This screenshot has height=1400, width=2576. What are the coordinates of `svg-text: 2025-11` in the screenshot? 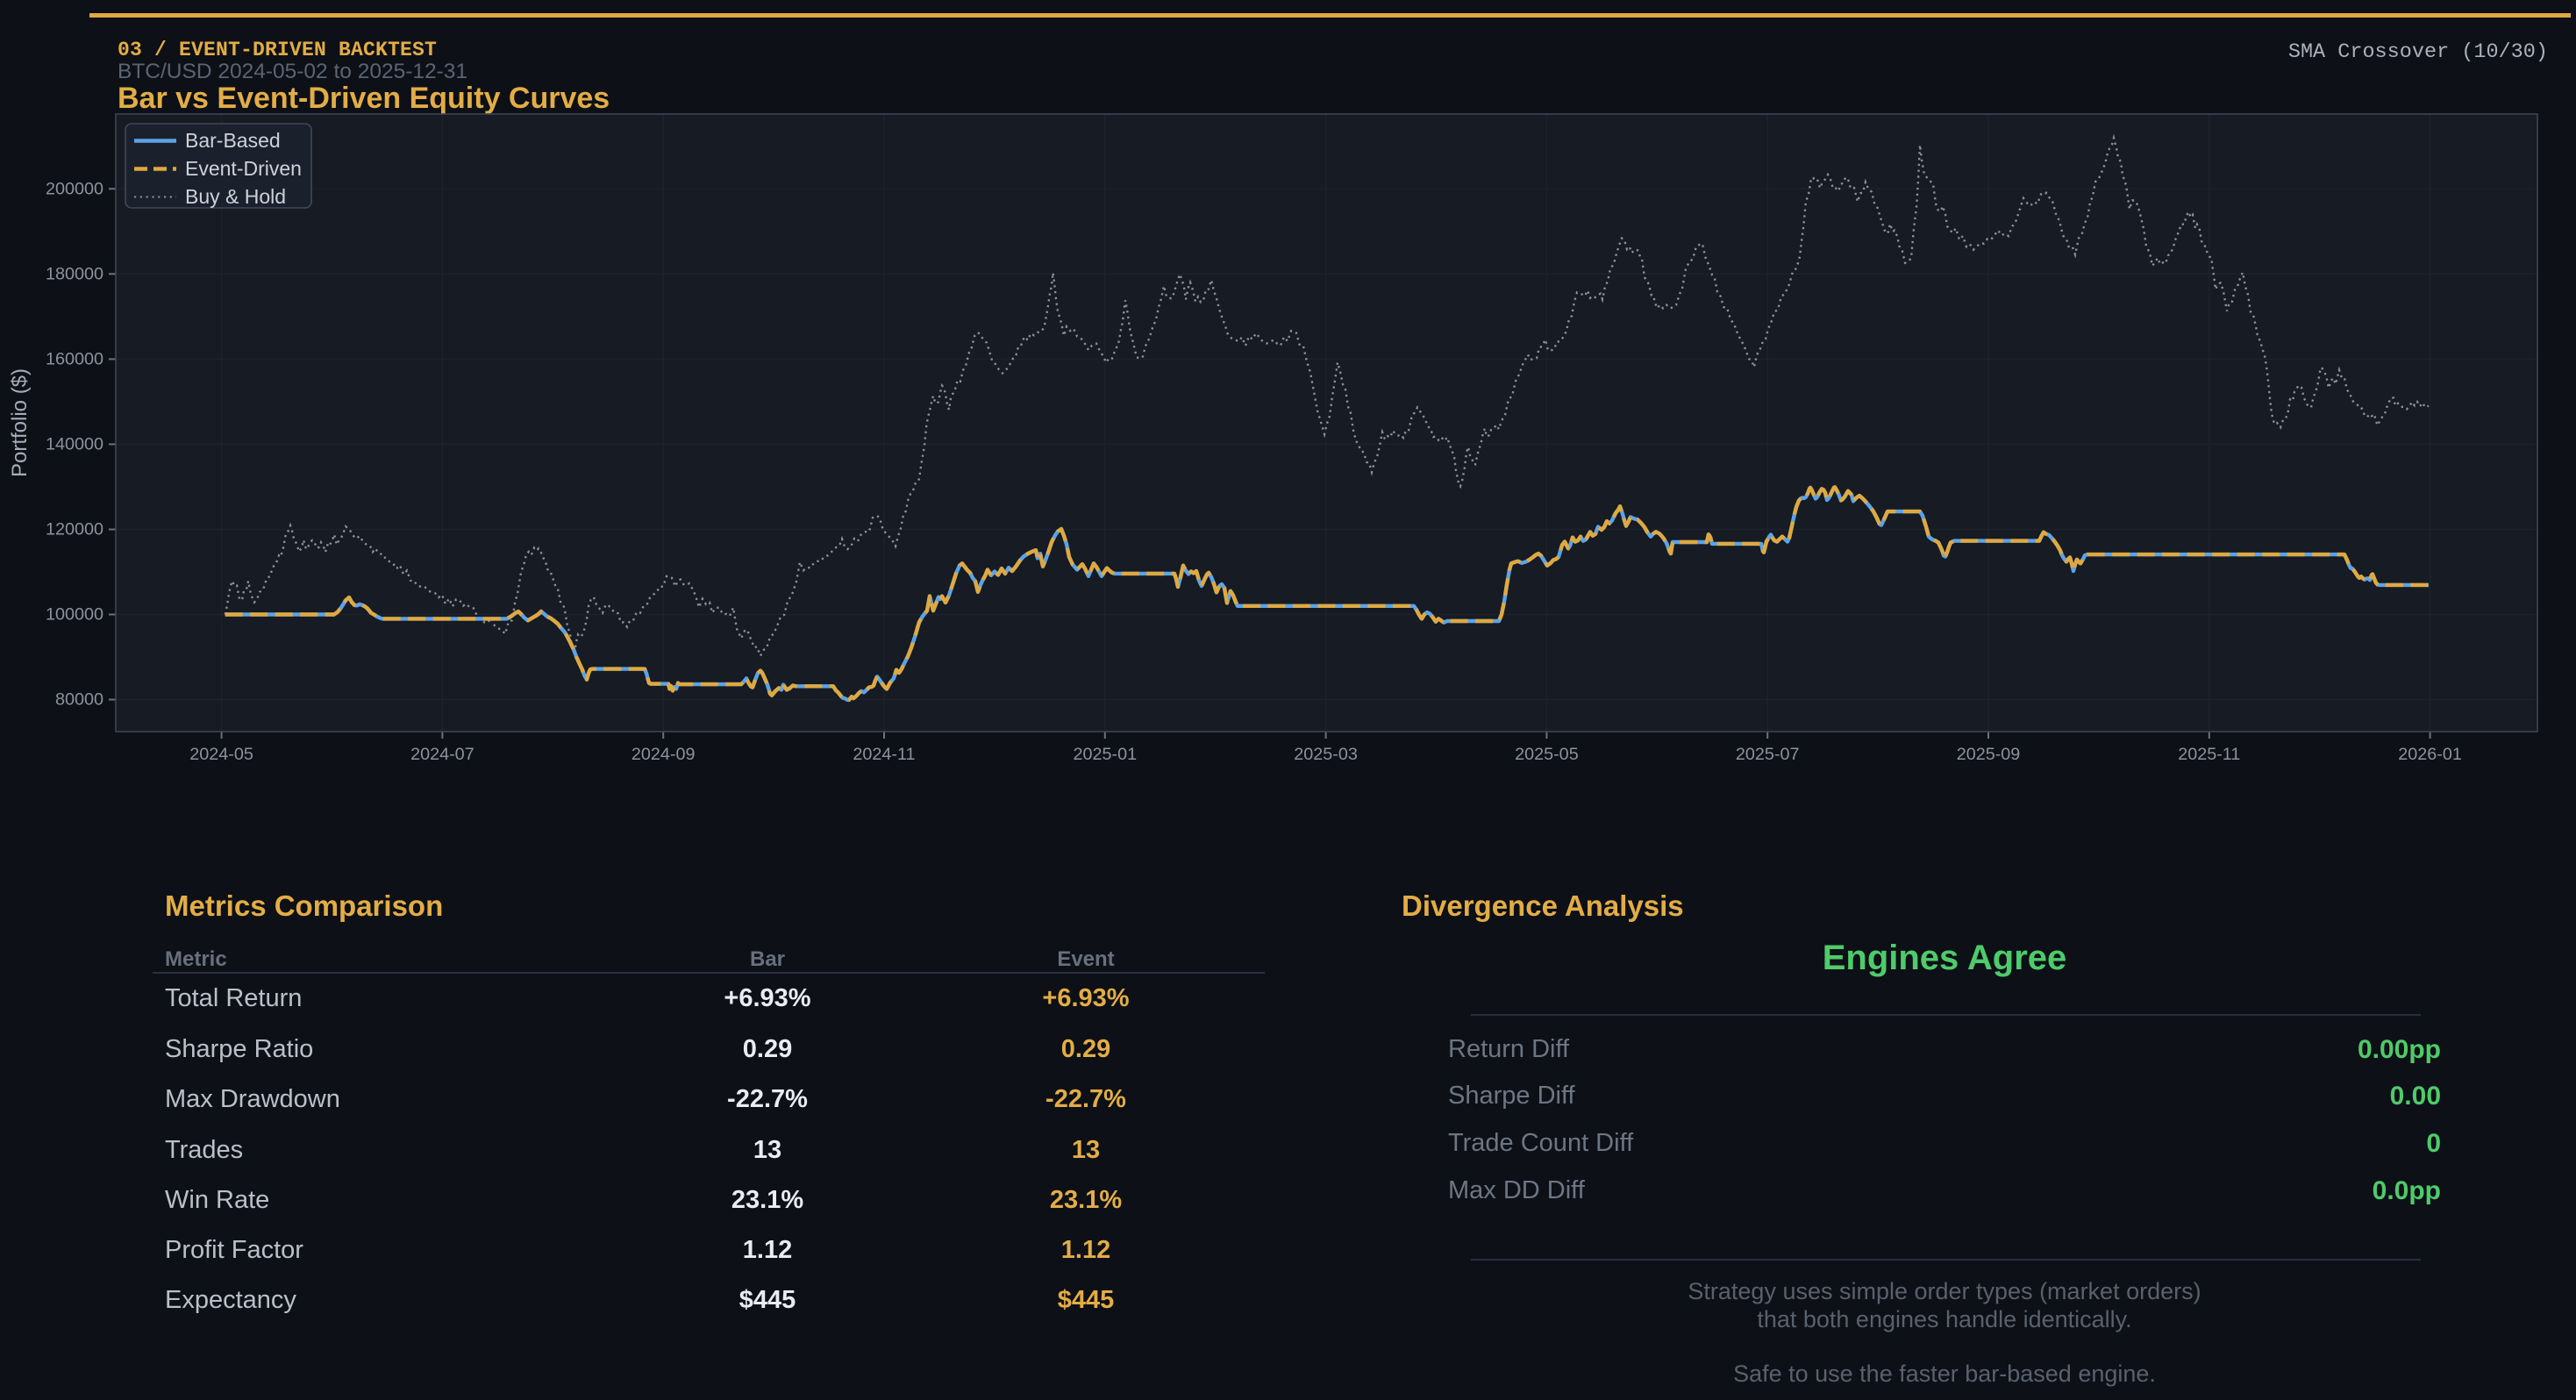 It's located at (2209, 754).